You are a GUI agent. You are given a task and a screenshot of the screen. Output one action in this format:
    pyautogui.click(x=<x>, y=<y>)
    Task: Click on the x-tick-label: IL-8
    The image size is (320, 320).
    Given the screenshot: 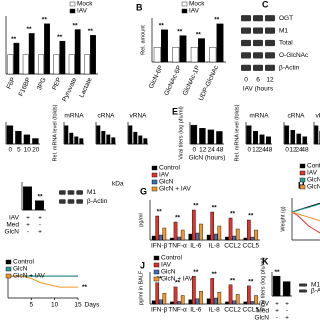 What is the action you would take?
    pyautogui.click(x=215, y=246)
    